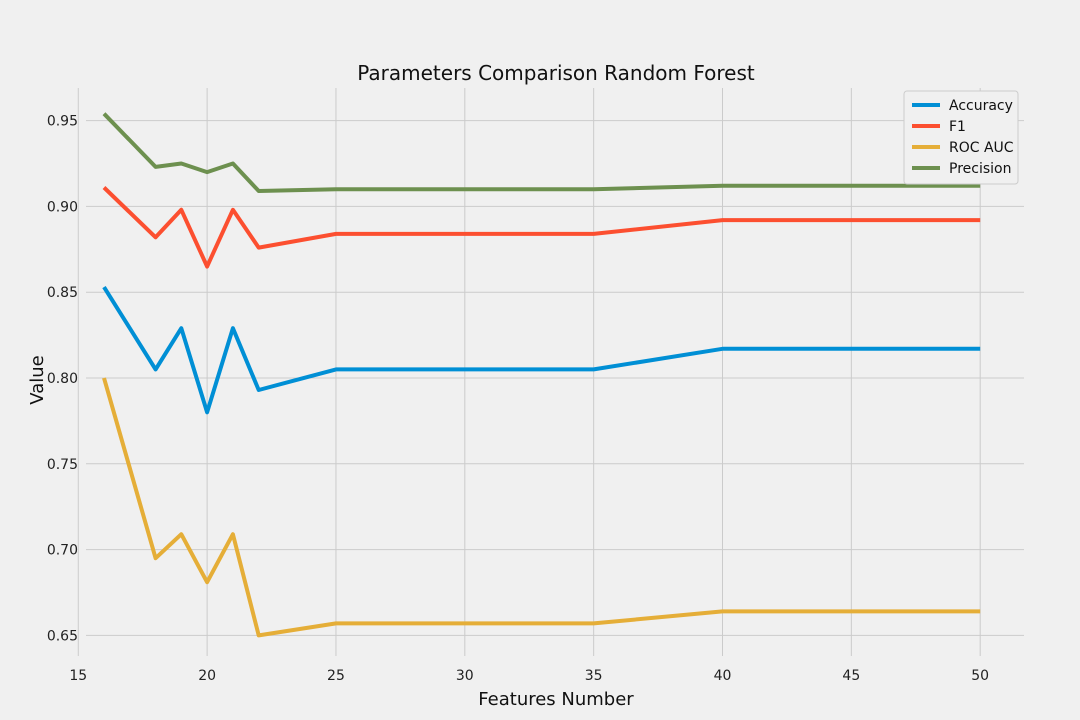 This screenshot has width=1080, height=720. What do you see at coordinates (541, 350) in the screenshot?
I see `series-line-accuracy` at bounding box center [541, 350].